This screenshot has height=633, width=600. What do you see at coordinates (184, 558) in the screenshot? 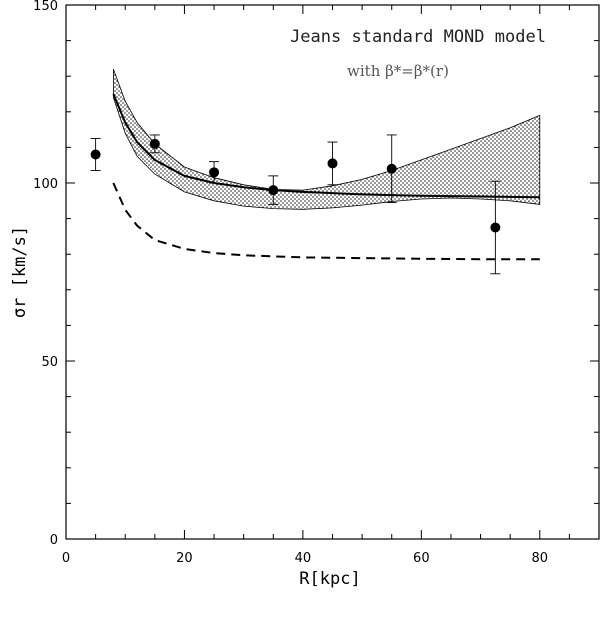
I see `x-tick-label: 20` at bounding box center [184, 558].